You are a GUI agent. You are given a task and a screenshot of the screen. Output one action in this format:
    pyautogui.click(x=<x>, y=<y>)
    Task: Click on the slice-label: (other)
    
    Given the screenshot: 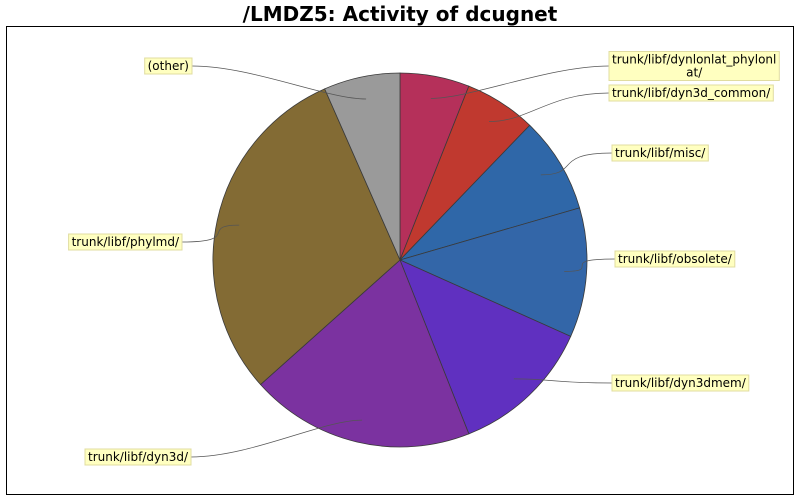 What is the action you would take?
    pyautogui.click(x=168, y=66)
    